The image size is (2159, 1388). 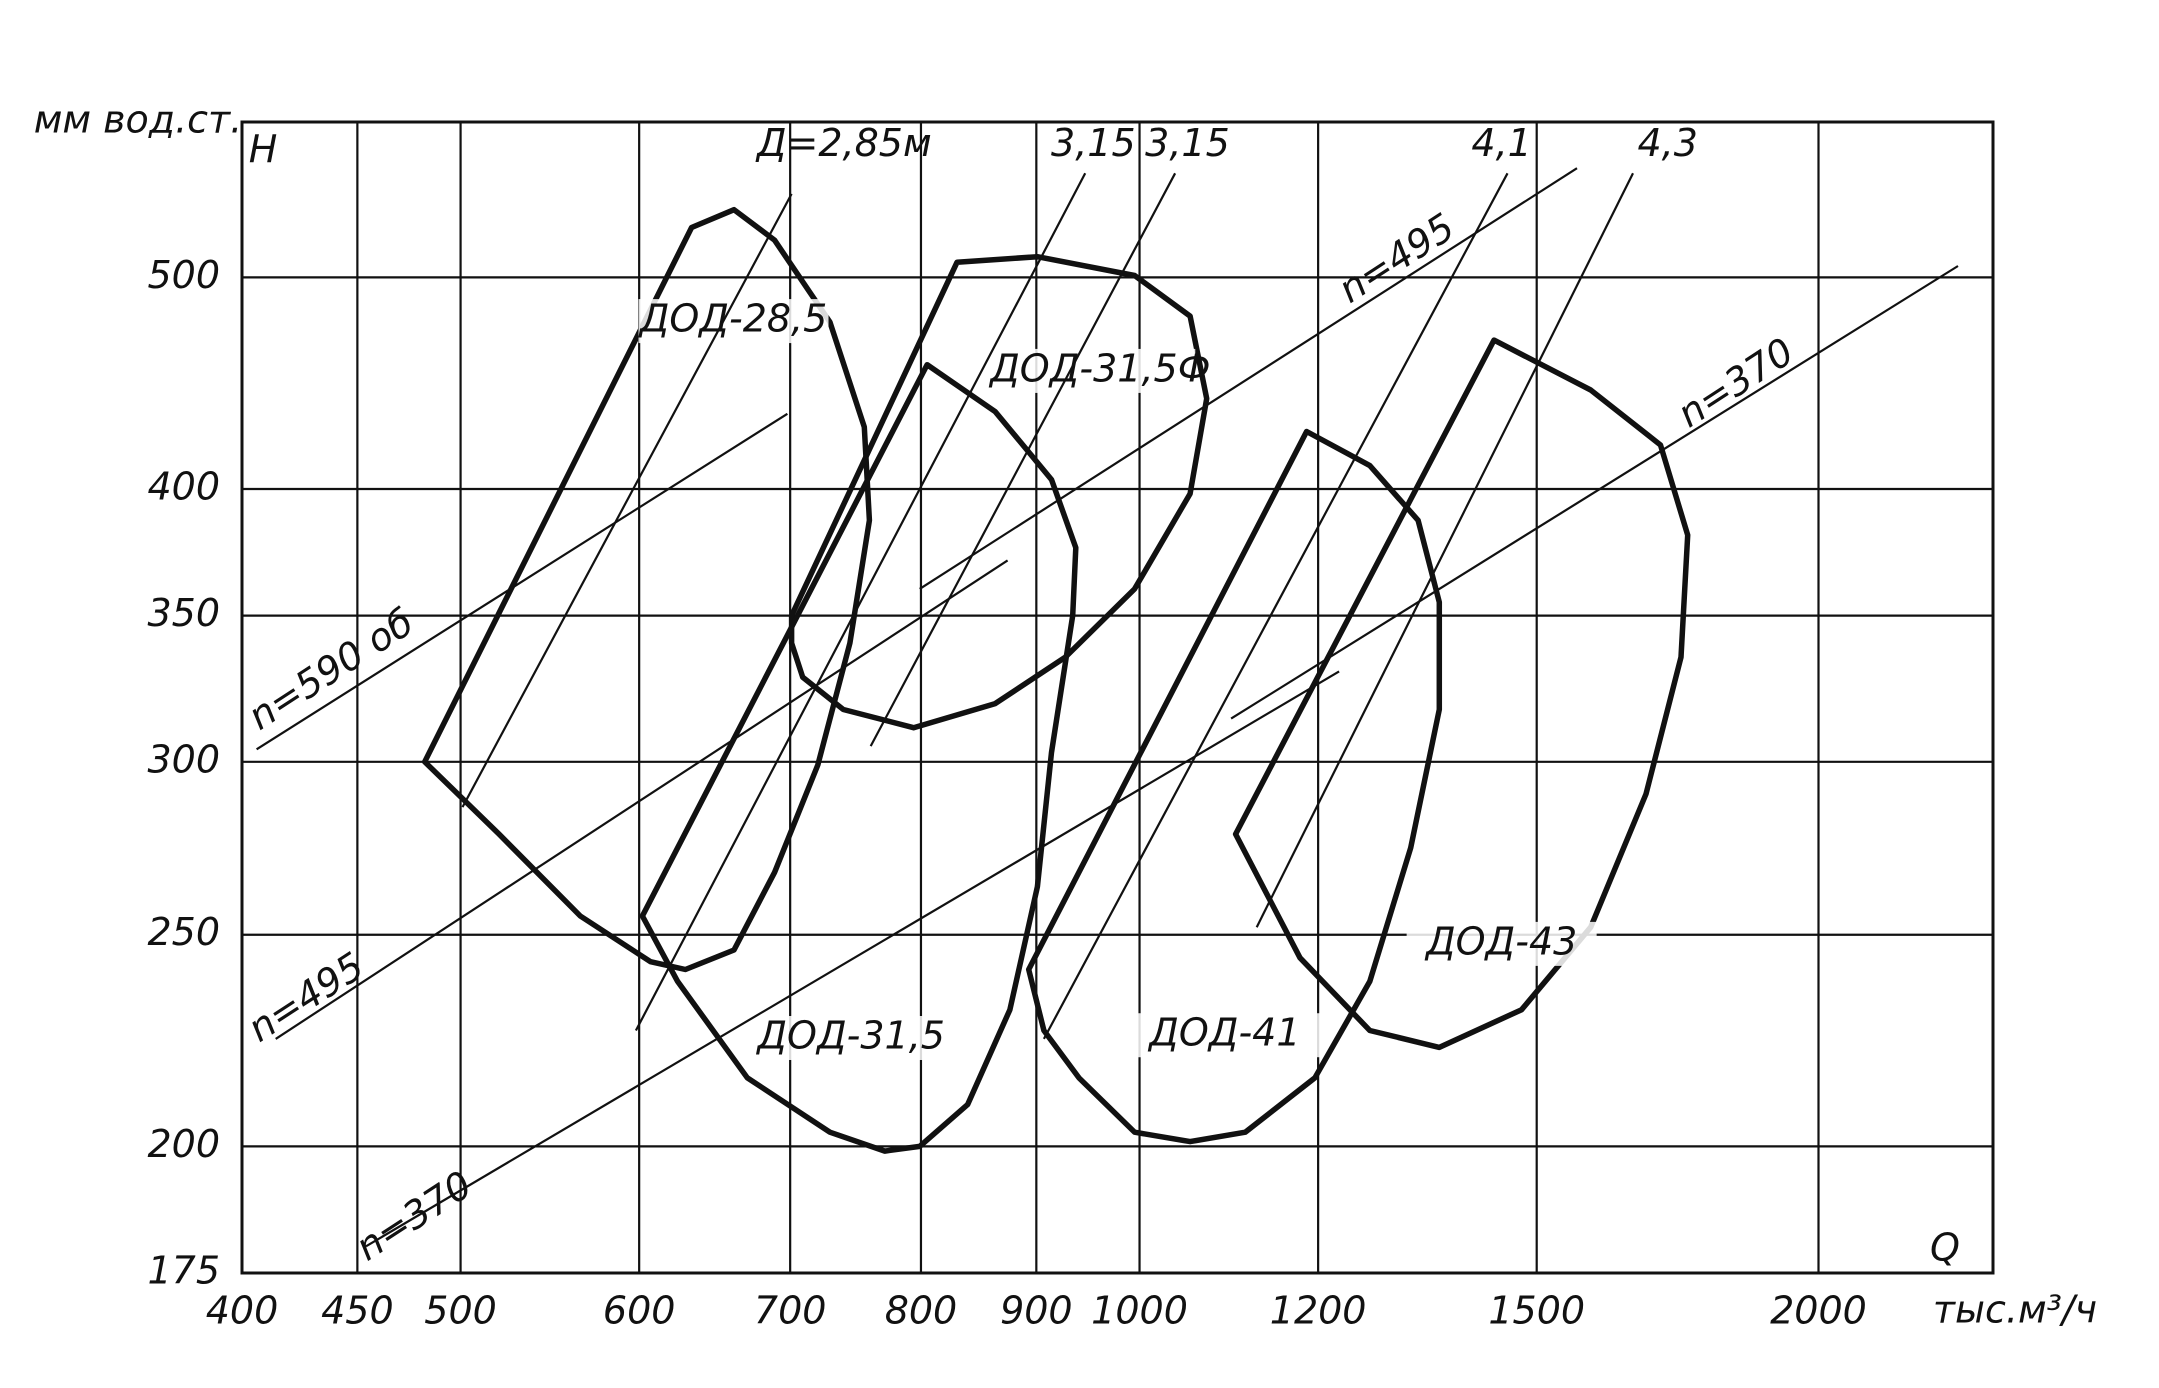 What do you see at coordinates (183, 932) in the screenshot?
I see `y-tick-label: 250` at bounding box center [183, 932].